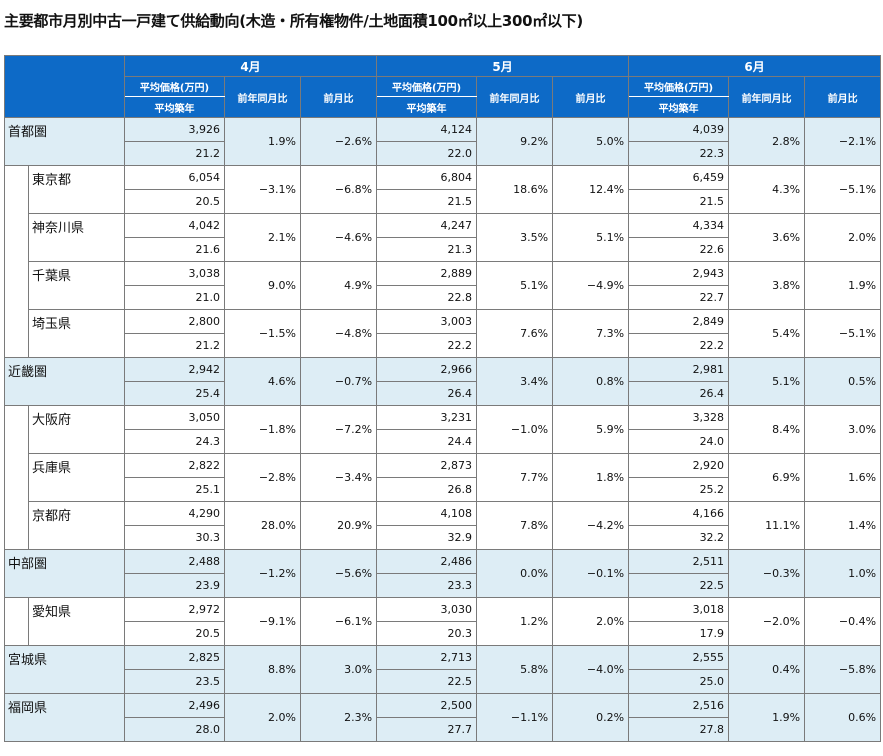  I want to click on avg-price-cell: 2,555, so click(679, 657).